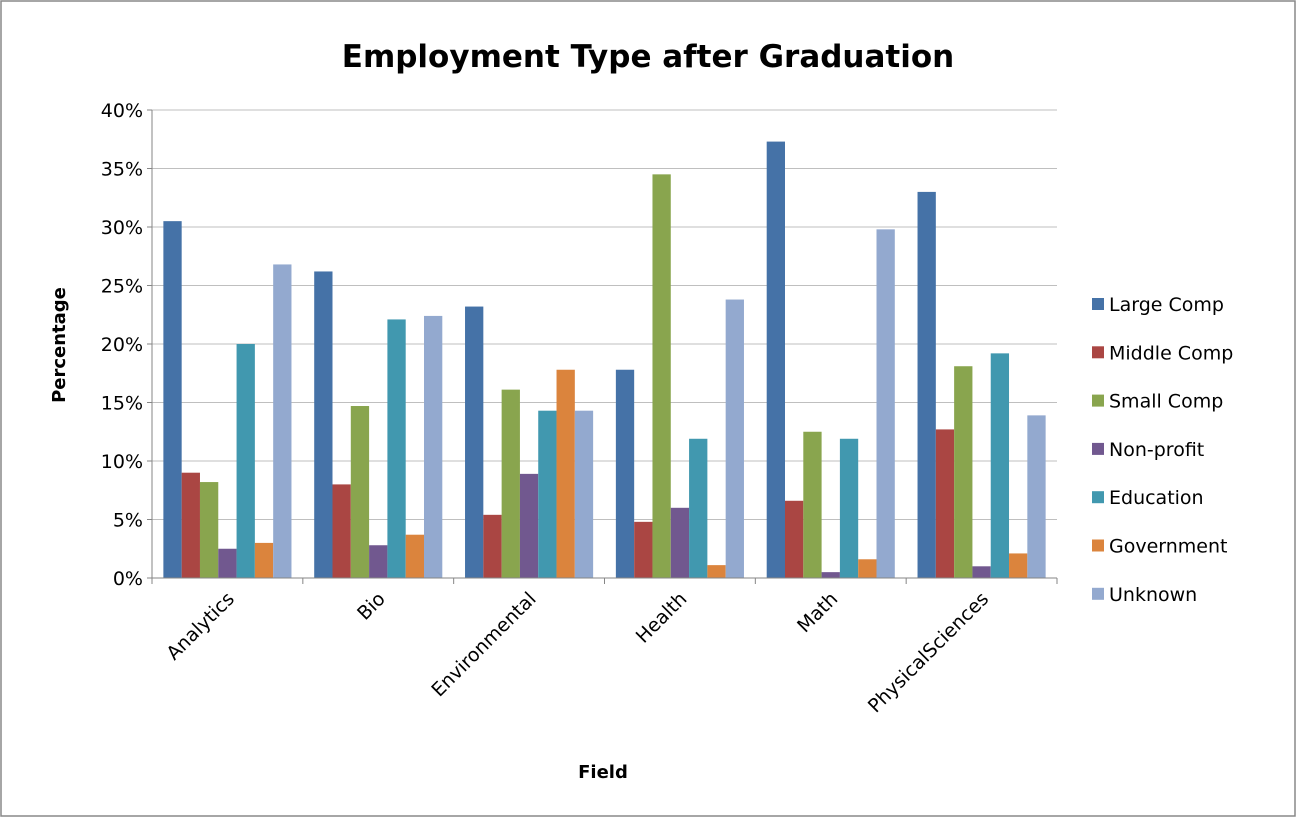 The image size is (1296, 817). Describe the element at coordinates (812, 504) in the screenshot. I see `bar-small-comp-math` at that location.